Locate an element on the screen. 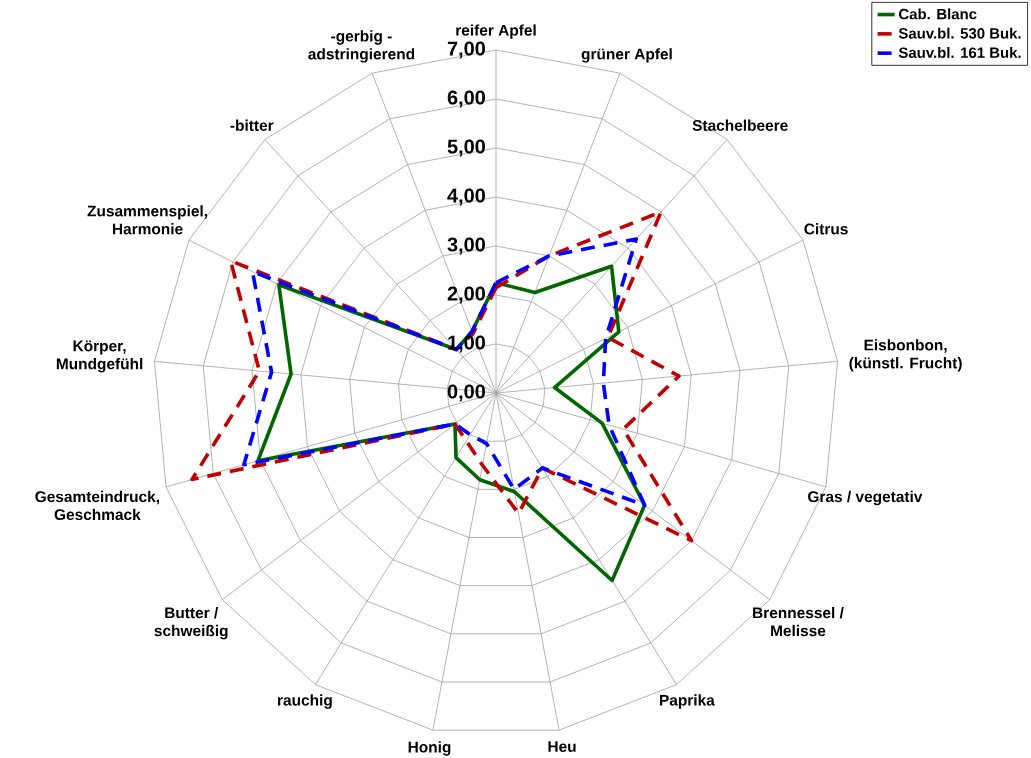 The height and width of the screenshot is (758, 1031). spoke-label: Heu is located at coordinates (562, 746).